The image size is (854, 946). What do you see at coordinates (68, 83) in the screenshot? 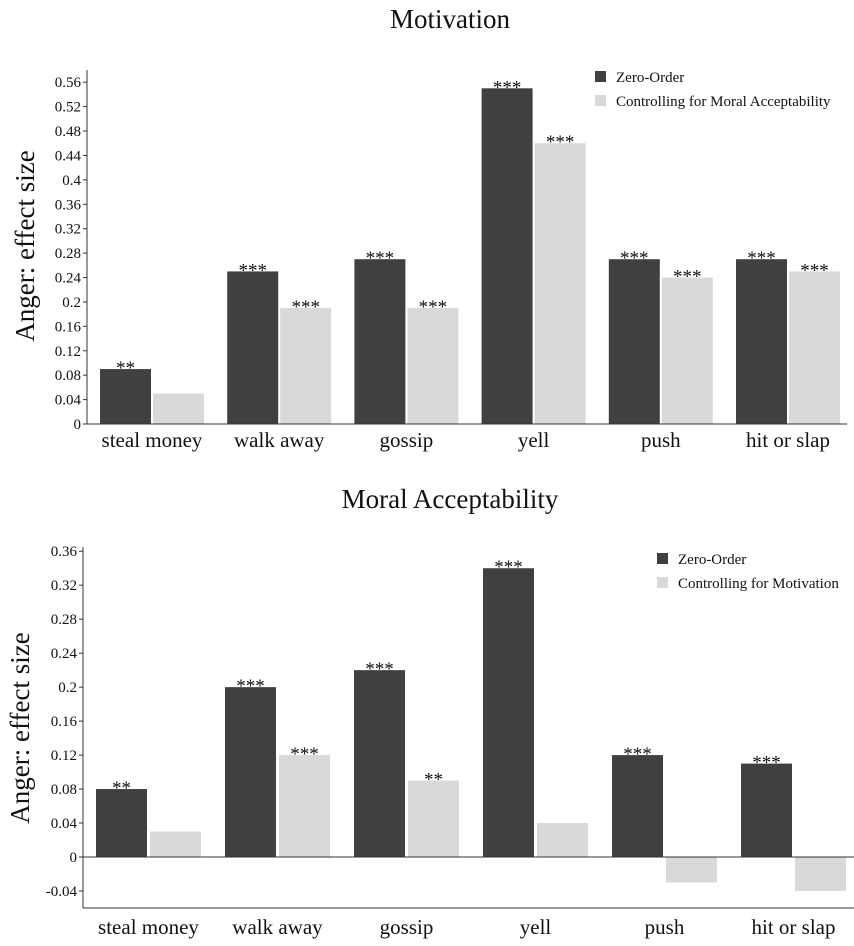
I see `y-tick-label: 0.56` at bounding box center [68, 83].